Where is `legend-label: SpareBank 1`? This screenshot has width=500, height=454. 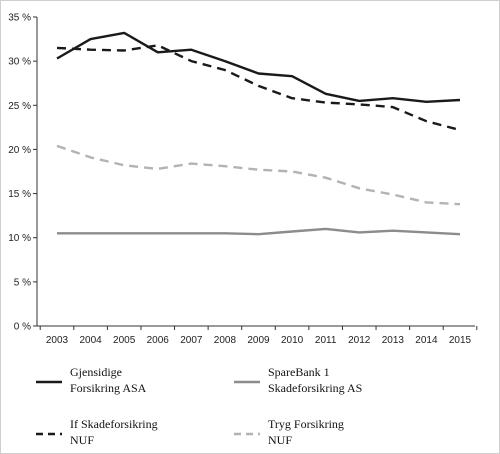 legend-label: SpareBank 1 is located at coordinates (299, 372).